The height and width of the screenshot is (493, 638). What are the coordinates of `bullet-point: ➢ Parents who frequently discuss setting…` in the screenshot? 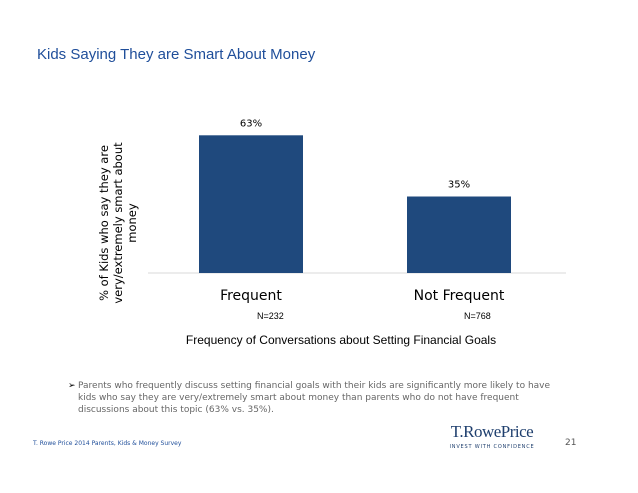 It's located at (318, 398).